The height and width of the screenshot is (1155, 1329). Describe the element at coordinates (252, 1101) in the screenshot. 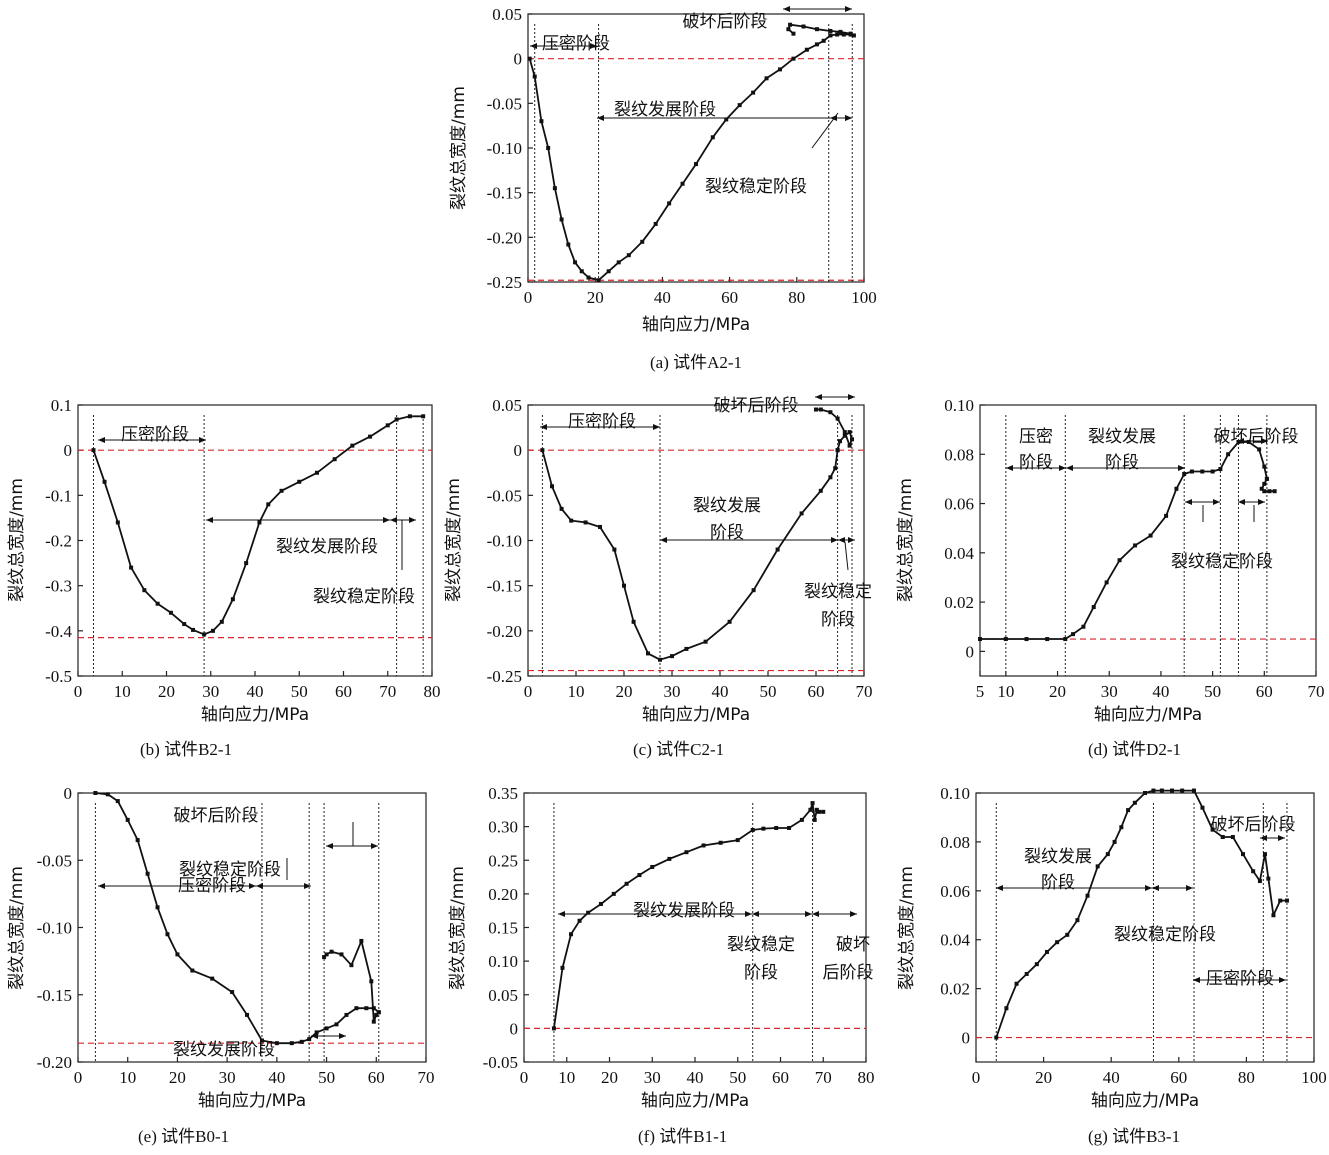

I see `x-axis-label: 轴向应力/MPa` at that location.